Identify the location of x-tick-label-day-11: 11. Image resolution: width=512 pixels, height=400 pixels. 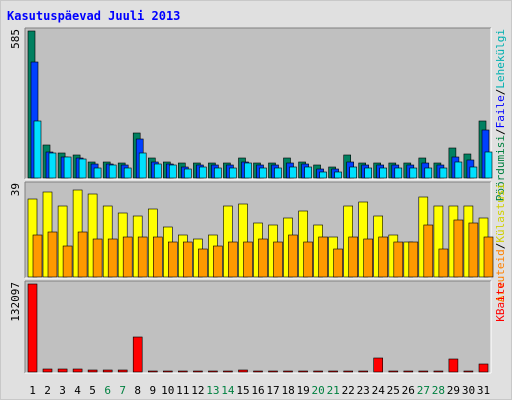
(182, 390).